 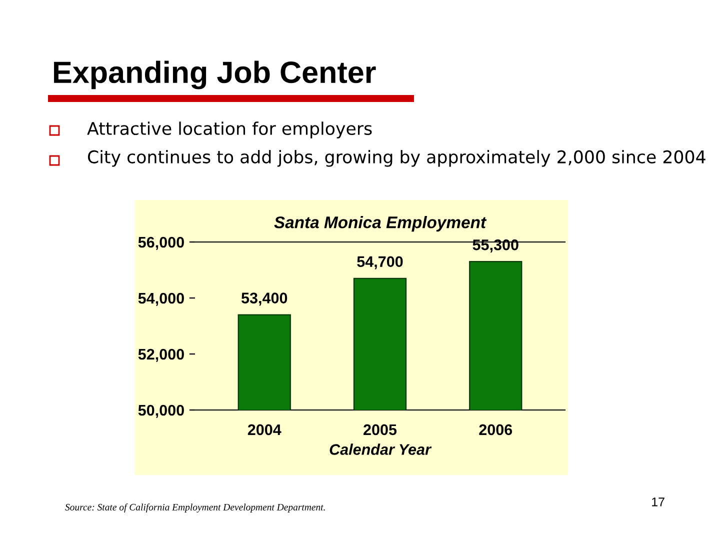 What do you see at coordinates (380, 430) in the screenshot?
I see `x-tick-label: 2005` at bounding box center [380, 430].